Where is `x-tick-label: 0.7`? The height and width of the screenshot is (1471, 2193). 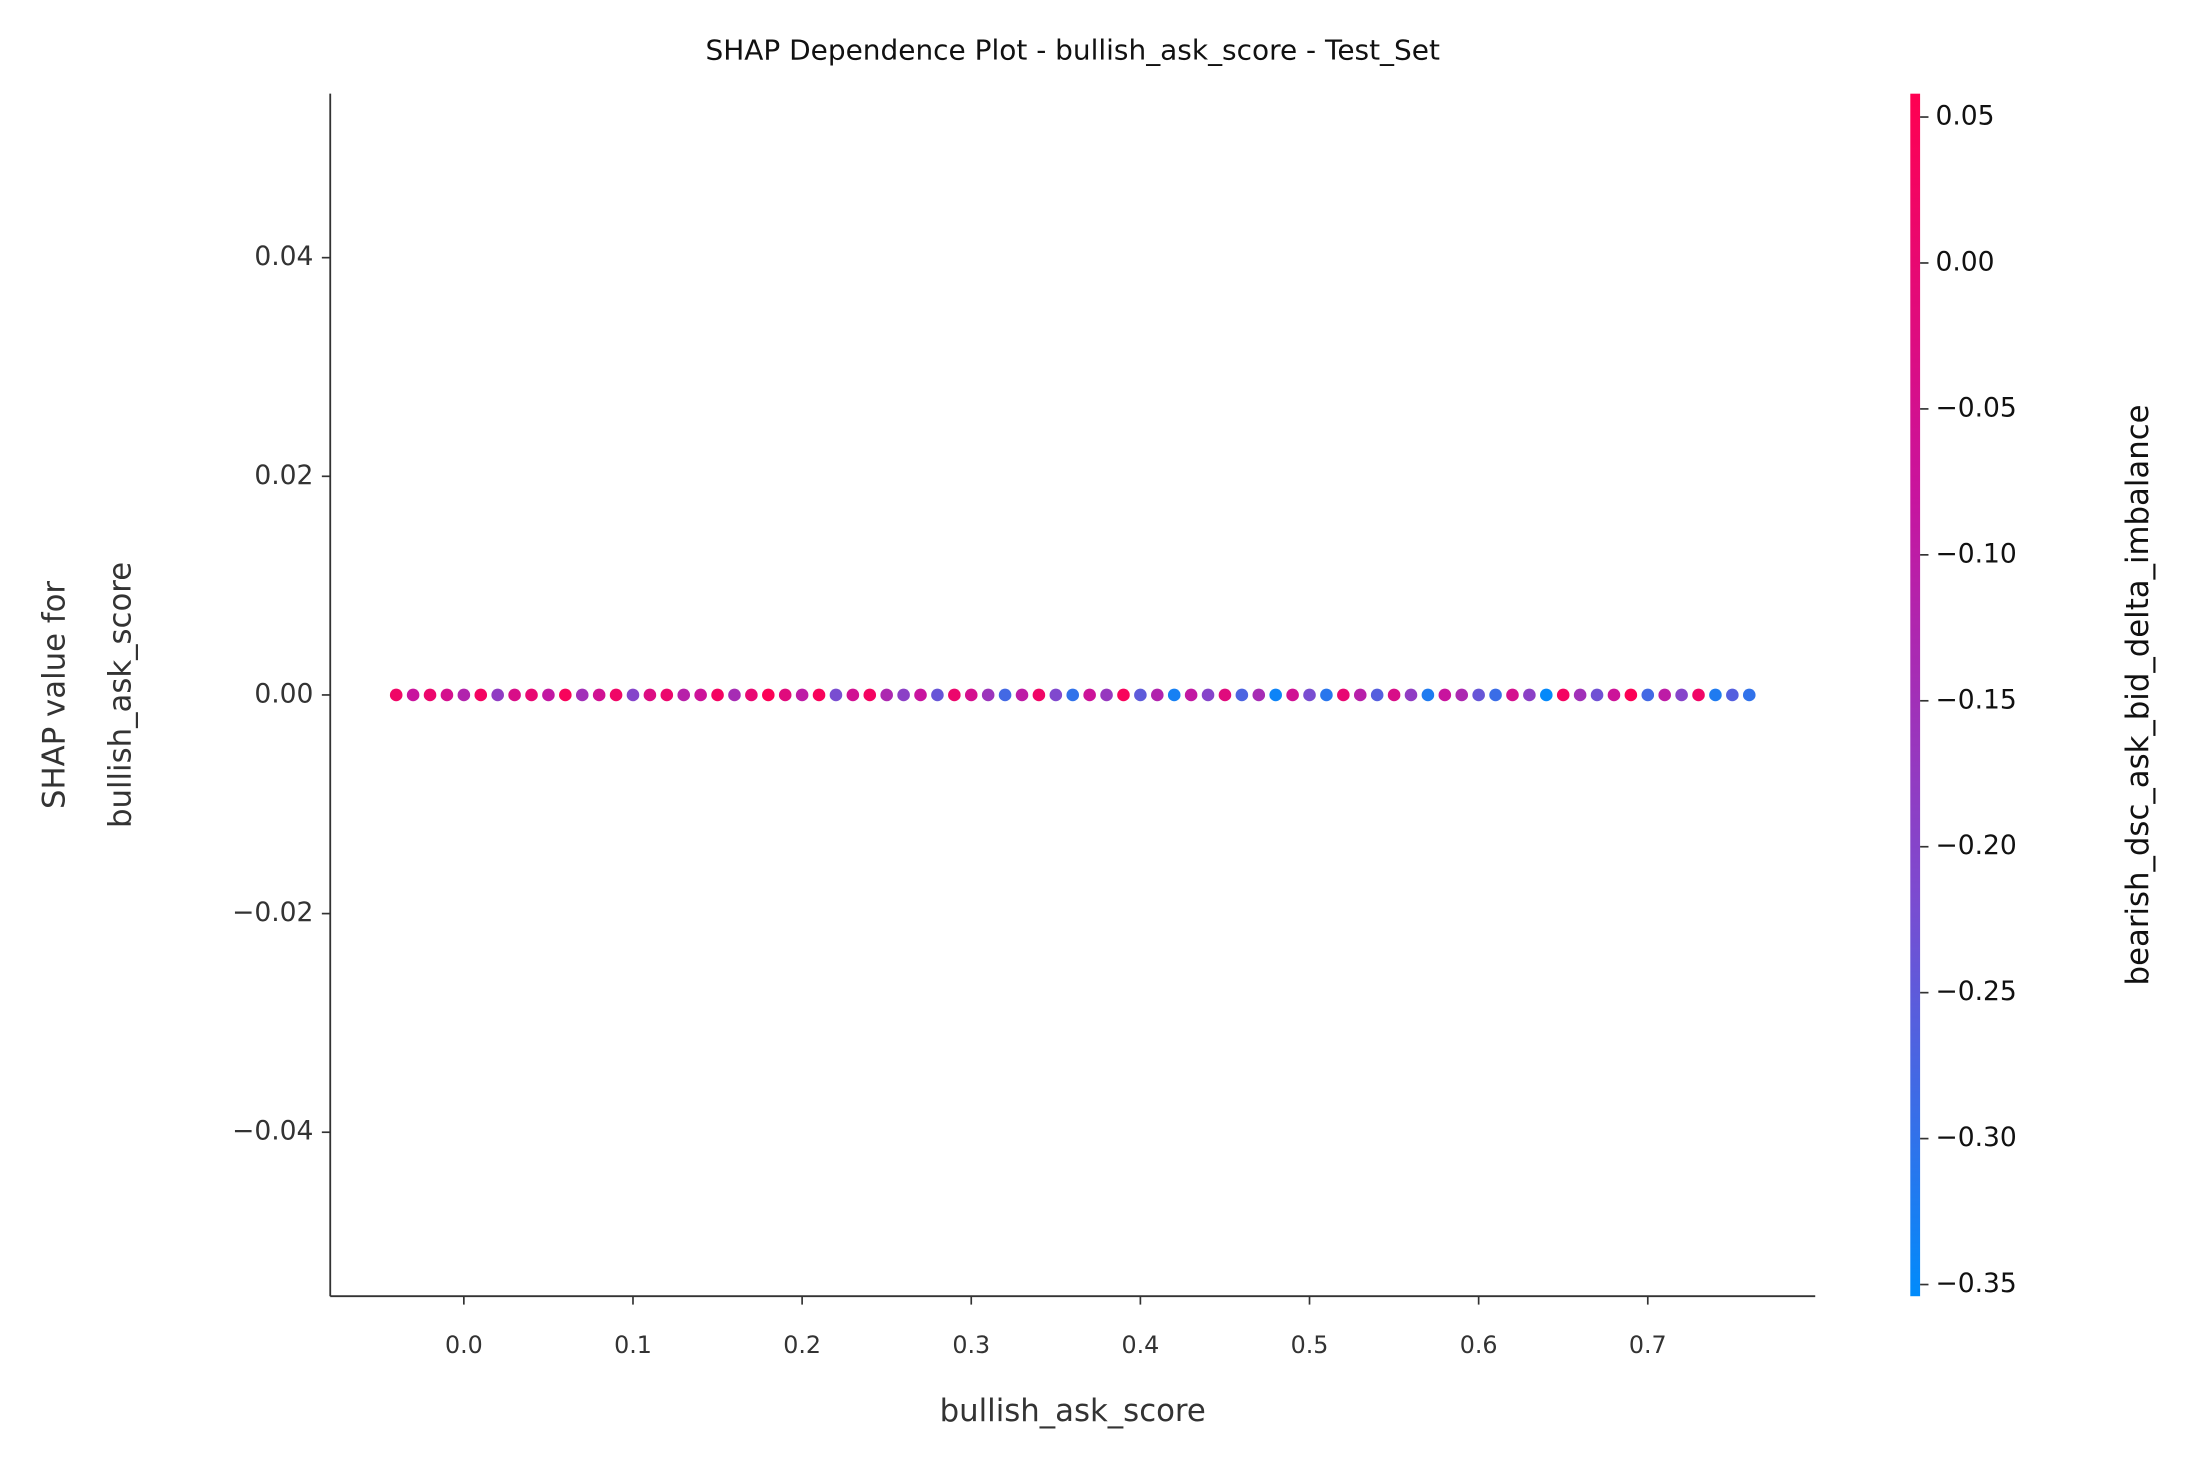 x-tick-label: 0.7 is located at coordinates (1648, 1345).